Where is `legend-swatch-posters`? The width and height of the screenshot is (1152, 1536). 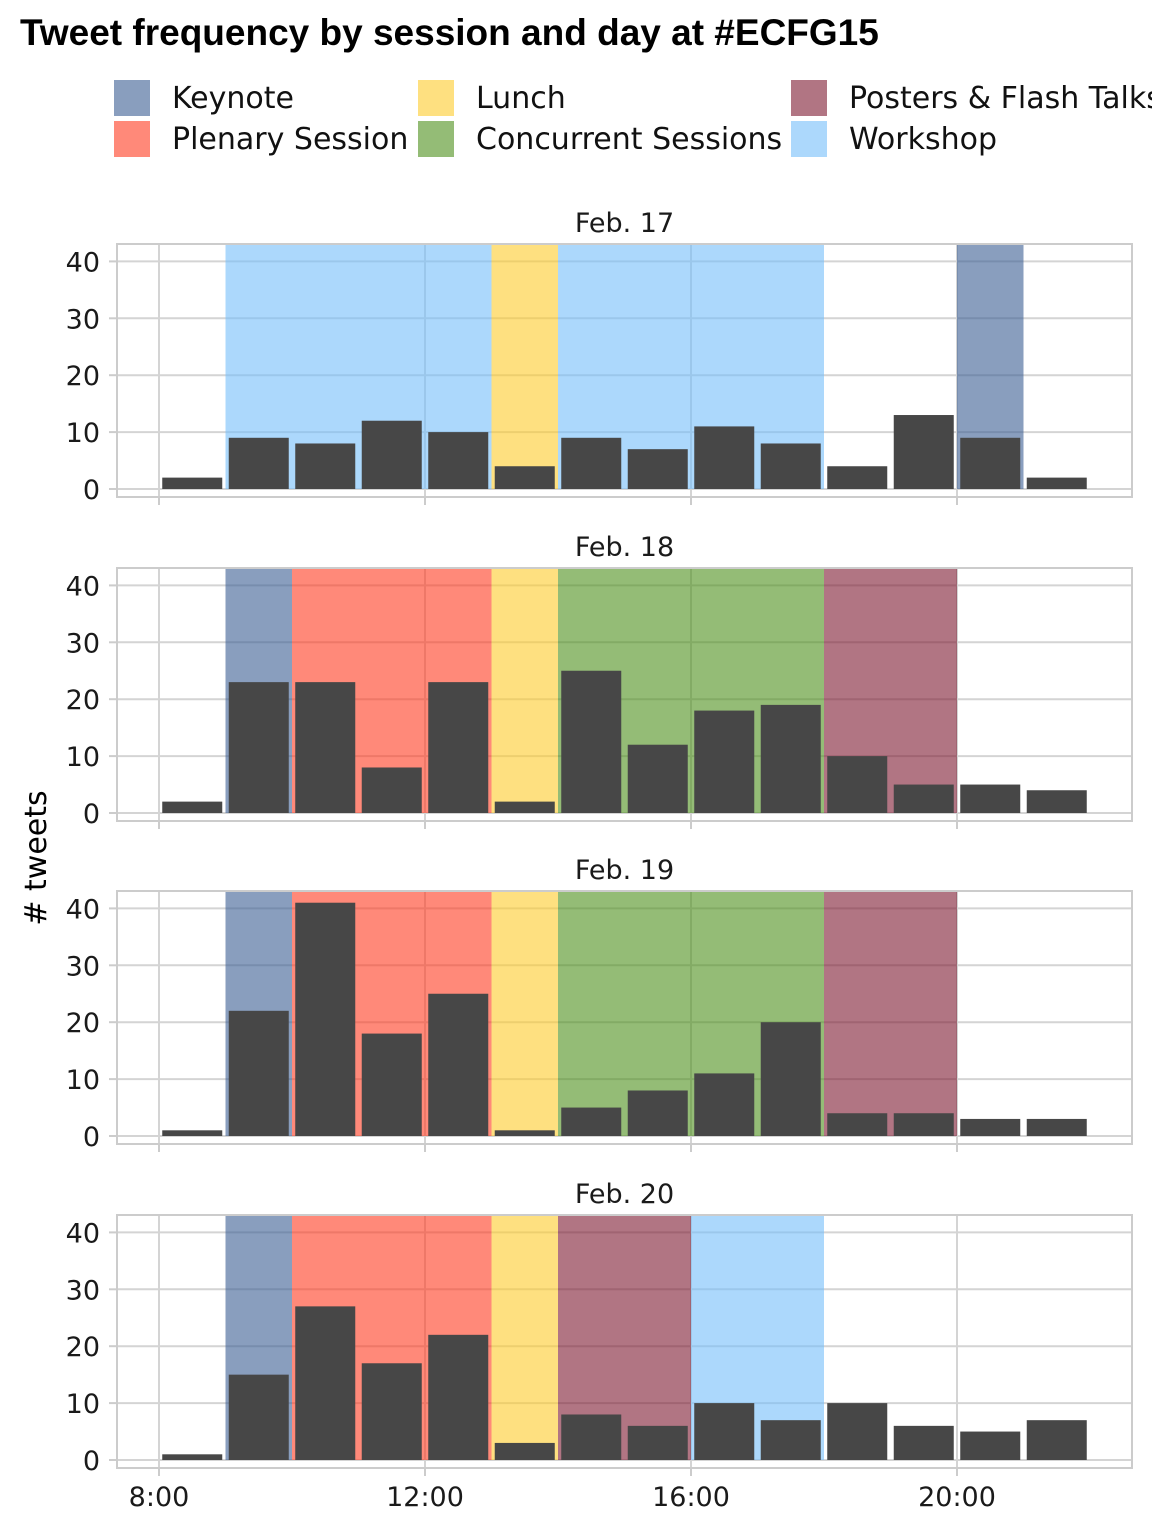
legend-swatch-posters is located at coordinates (809, 98).